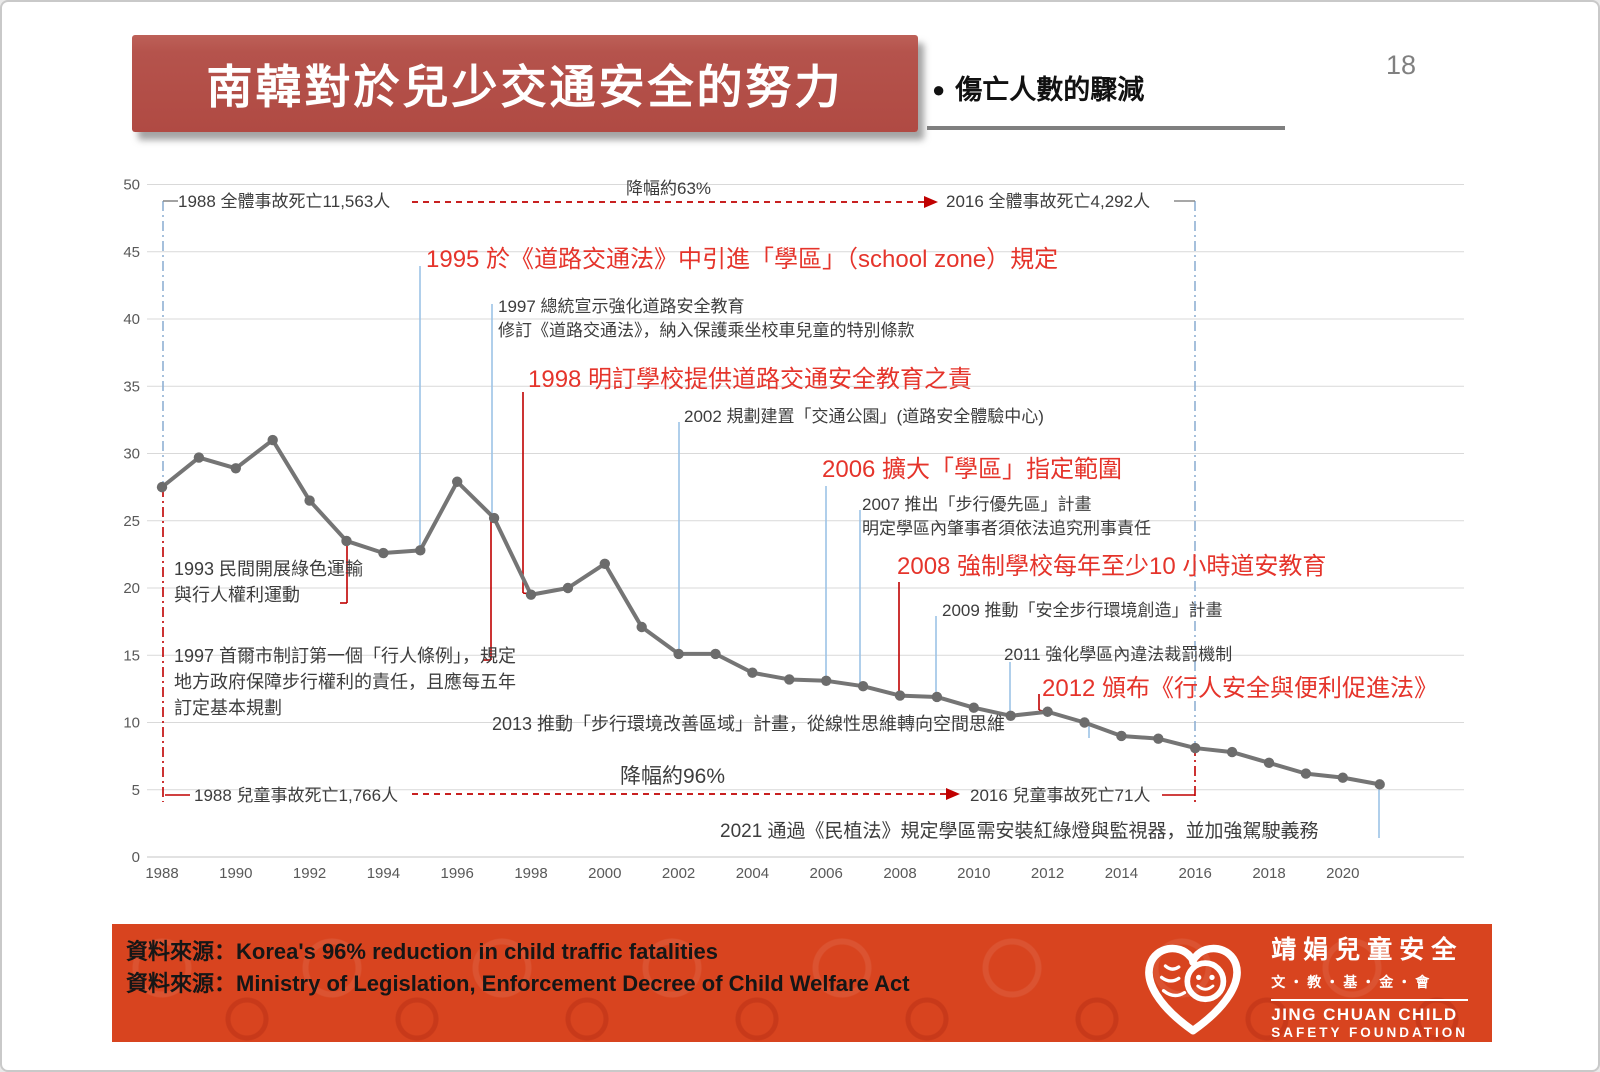 Image resolution: width=1600 pixels, height=1072 pixels. I want to click on svg-text: 2014, so click(1121, 873).